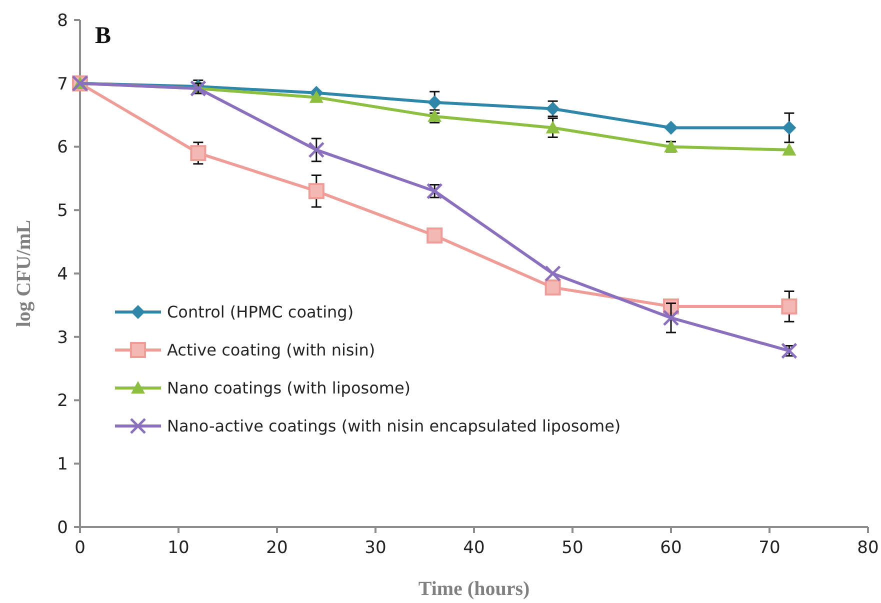 This screenshot has width=881, height=603. Describe the element at coordinates (80, 548) in the screenshot. I see `x-tick-label: 0` at that location.